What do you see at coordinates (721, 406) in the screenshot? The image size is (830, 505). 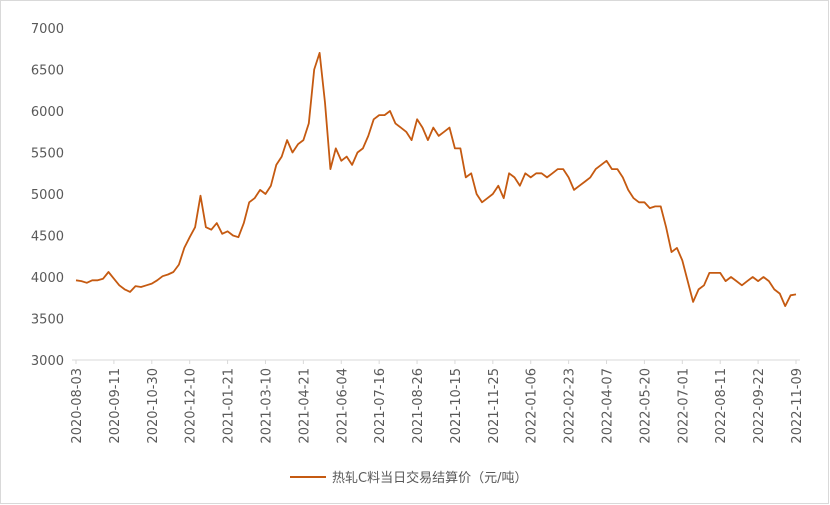 I see `x-tick-label: 2022-08-11` at bounding box center [721, 406].